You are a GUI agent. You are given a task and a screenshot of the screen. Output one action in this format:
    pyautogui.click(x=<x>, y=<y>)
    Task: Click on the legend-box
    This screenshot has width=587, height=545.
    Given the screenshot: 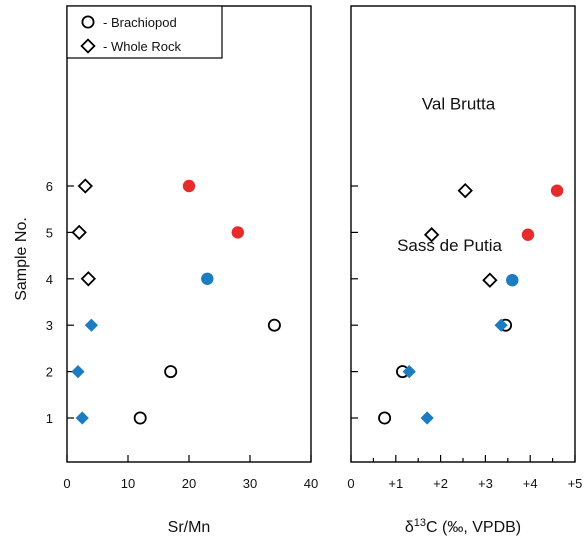 What is the action you would take?
    pyautogui.click(x=144, y=32)
    